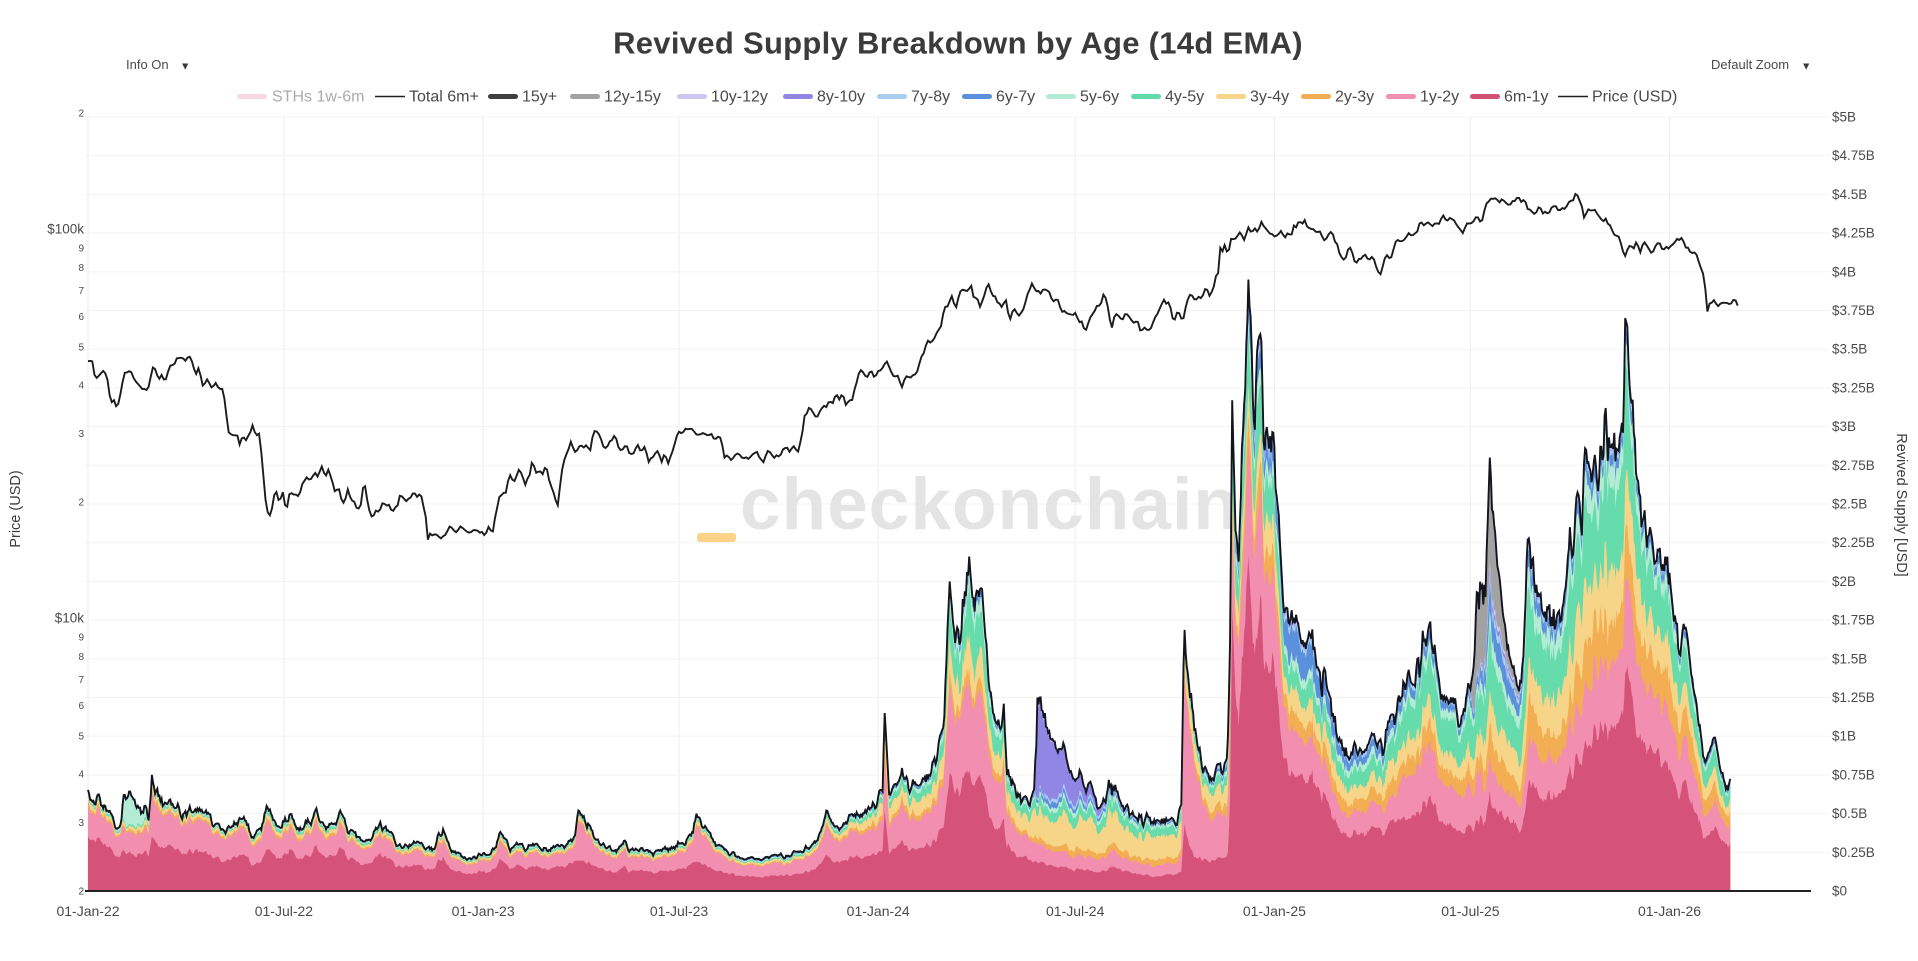 The height and width of the screenshot is (961, 1918). Describe the element at coordinates (1901, 504) in the screenshot. I see `svg-text: Revived Supply [USD]` at that location.